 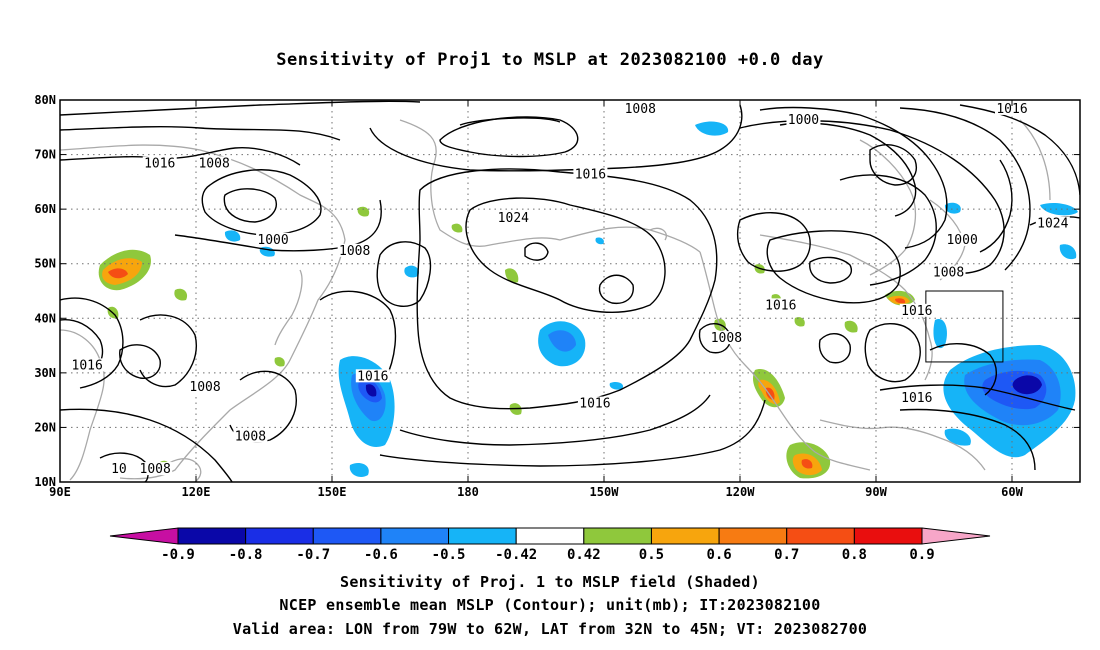 I want to click on lat-label: 70N, so click(x=45, y=155).